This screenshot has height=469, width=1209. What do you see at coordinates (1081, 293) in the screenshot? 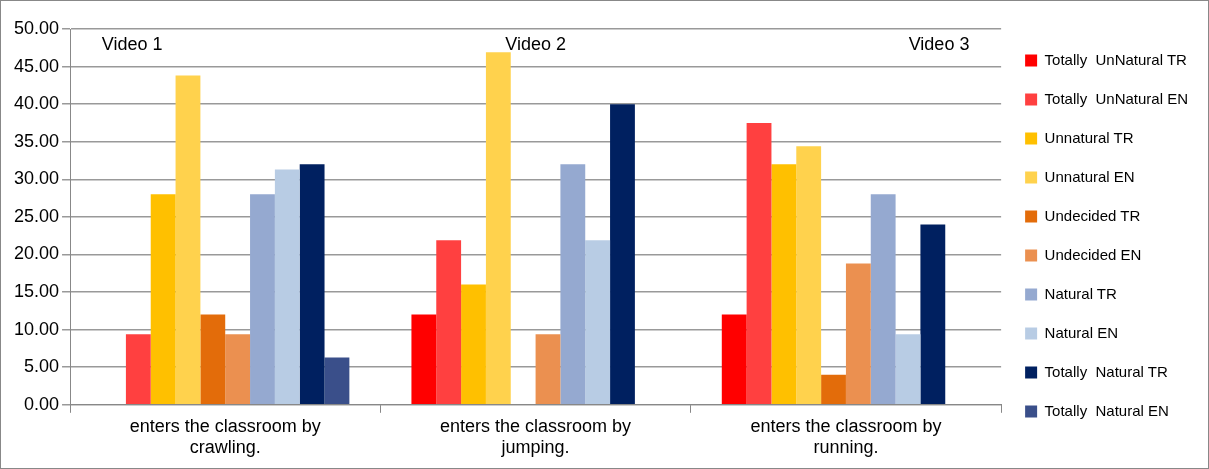
I see `legend-label: Natural TR` at bounding box center [1081, 293].